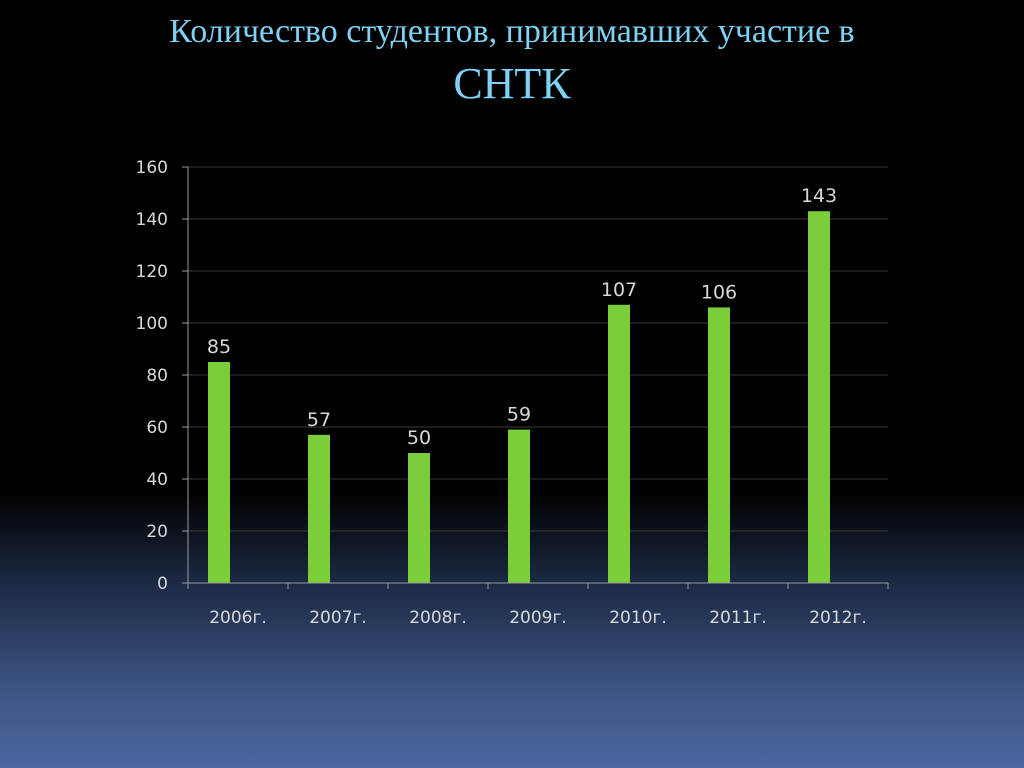 The image size is (1024, 768). I want to click on y-tick-label: 80, so click(157, 376).